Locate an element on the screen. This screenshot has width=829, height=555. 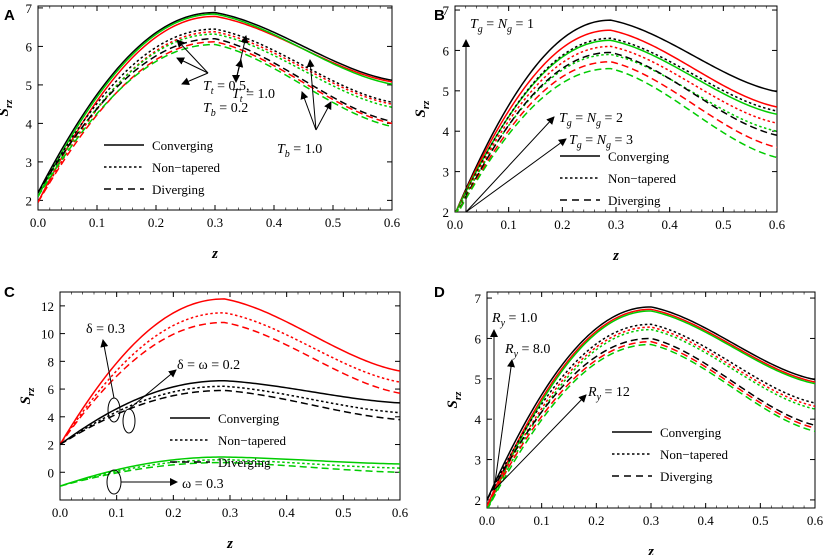
series-line: Converging, Tg=Ng=3 is located at coordinates (616, 125).